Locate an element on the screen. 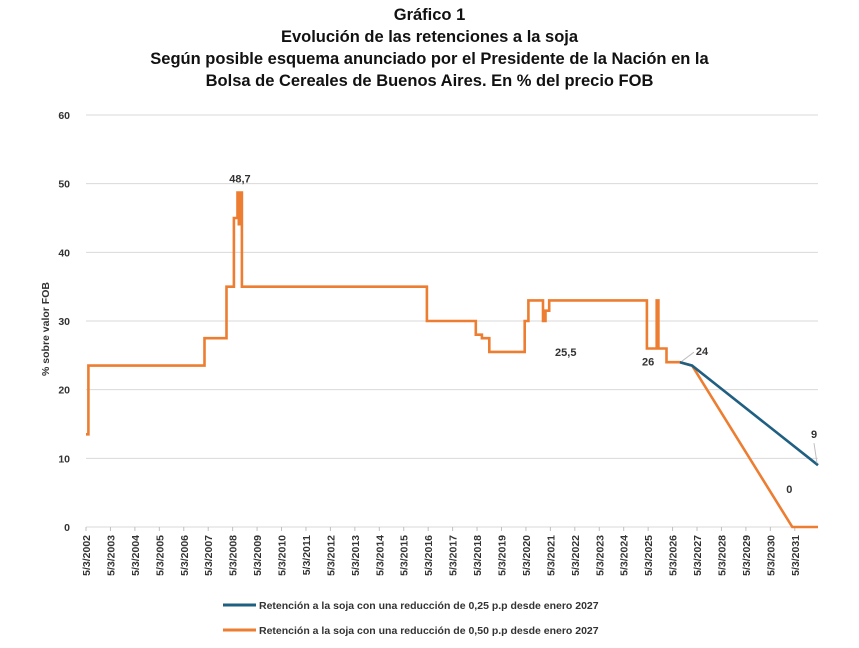 The image size is (859, 648). data-label: 0 is located at coordinates (789, 490).